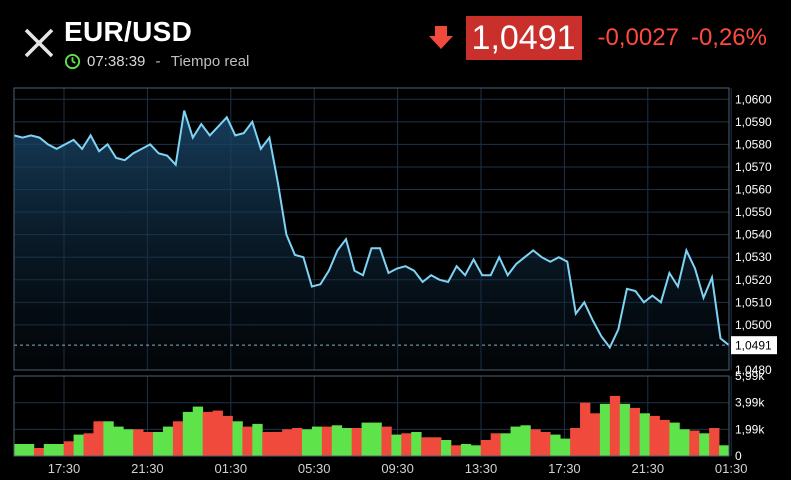 This screenshot has width=791, height=480. What do you see at coordinates (128, 31) in the screenshot?
I see `instrument-title: EUR/USD` at bounding box center [128, 31].